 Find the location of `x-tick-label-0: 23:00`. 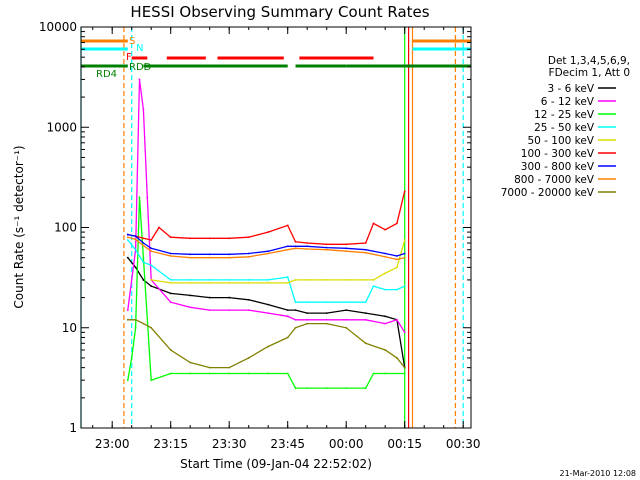

x-tick-label-0: 23:00 is located at coordinates (112, 444).